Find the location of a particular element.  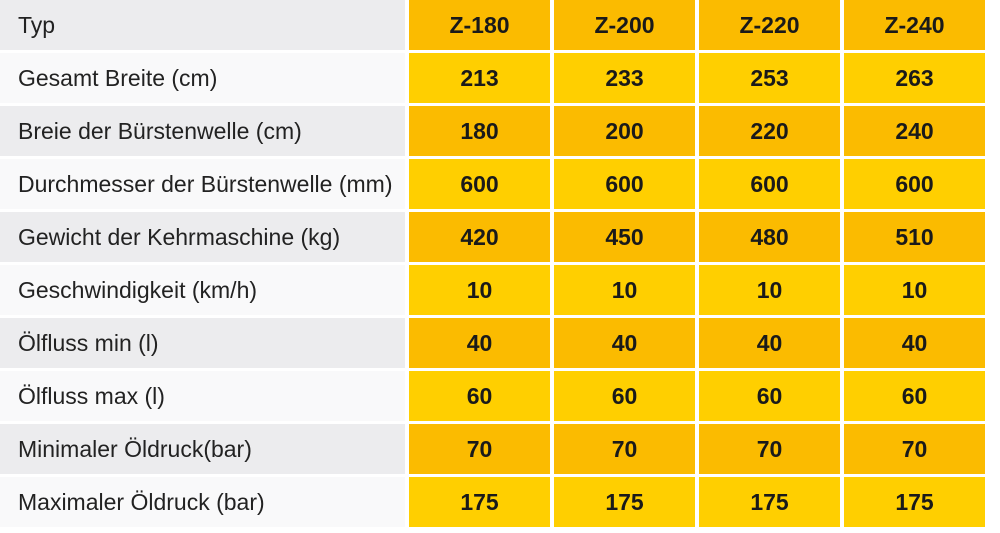

table-row: Ölfluss min (l) 40 40 40 40 is located at coordinates (500, 343).